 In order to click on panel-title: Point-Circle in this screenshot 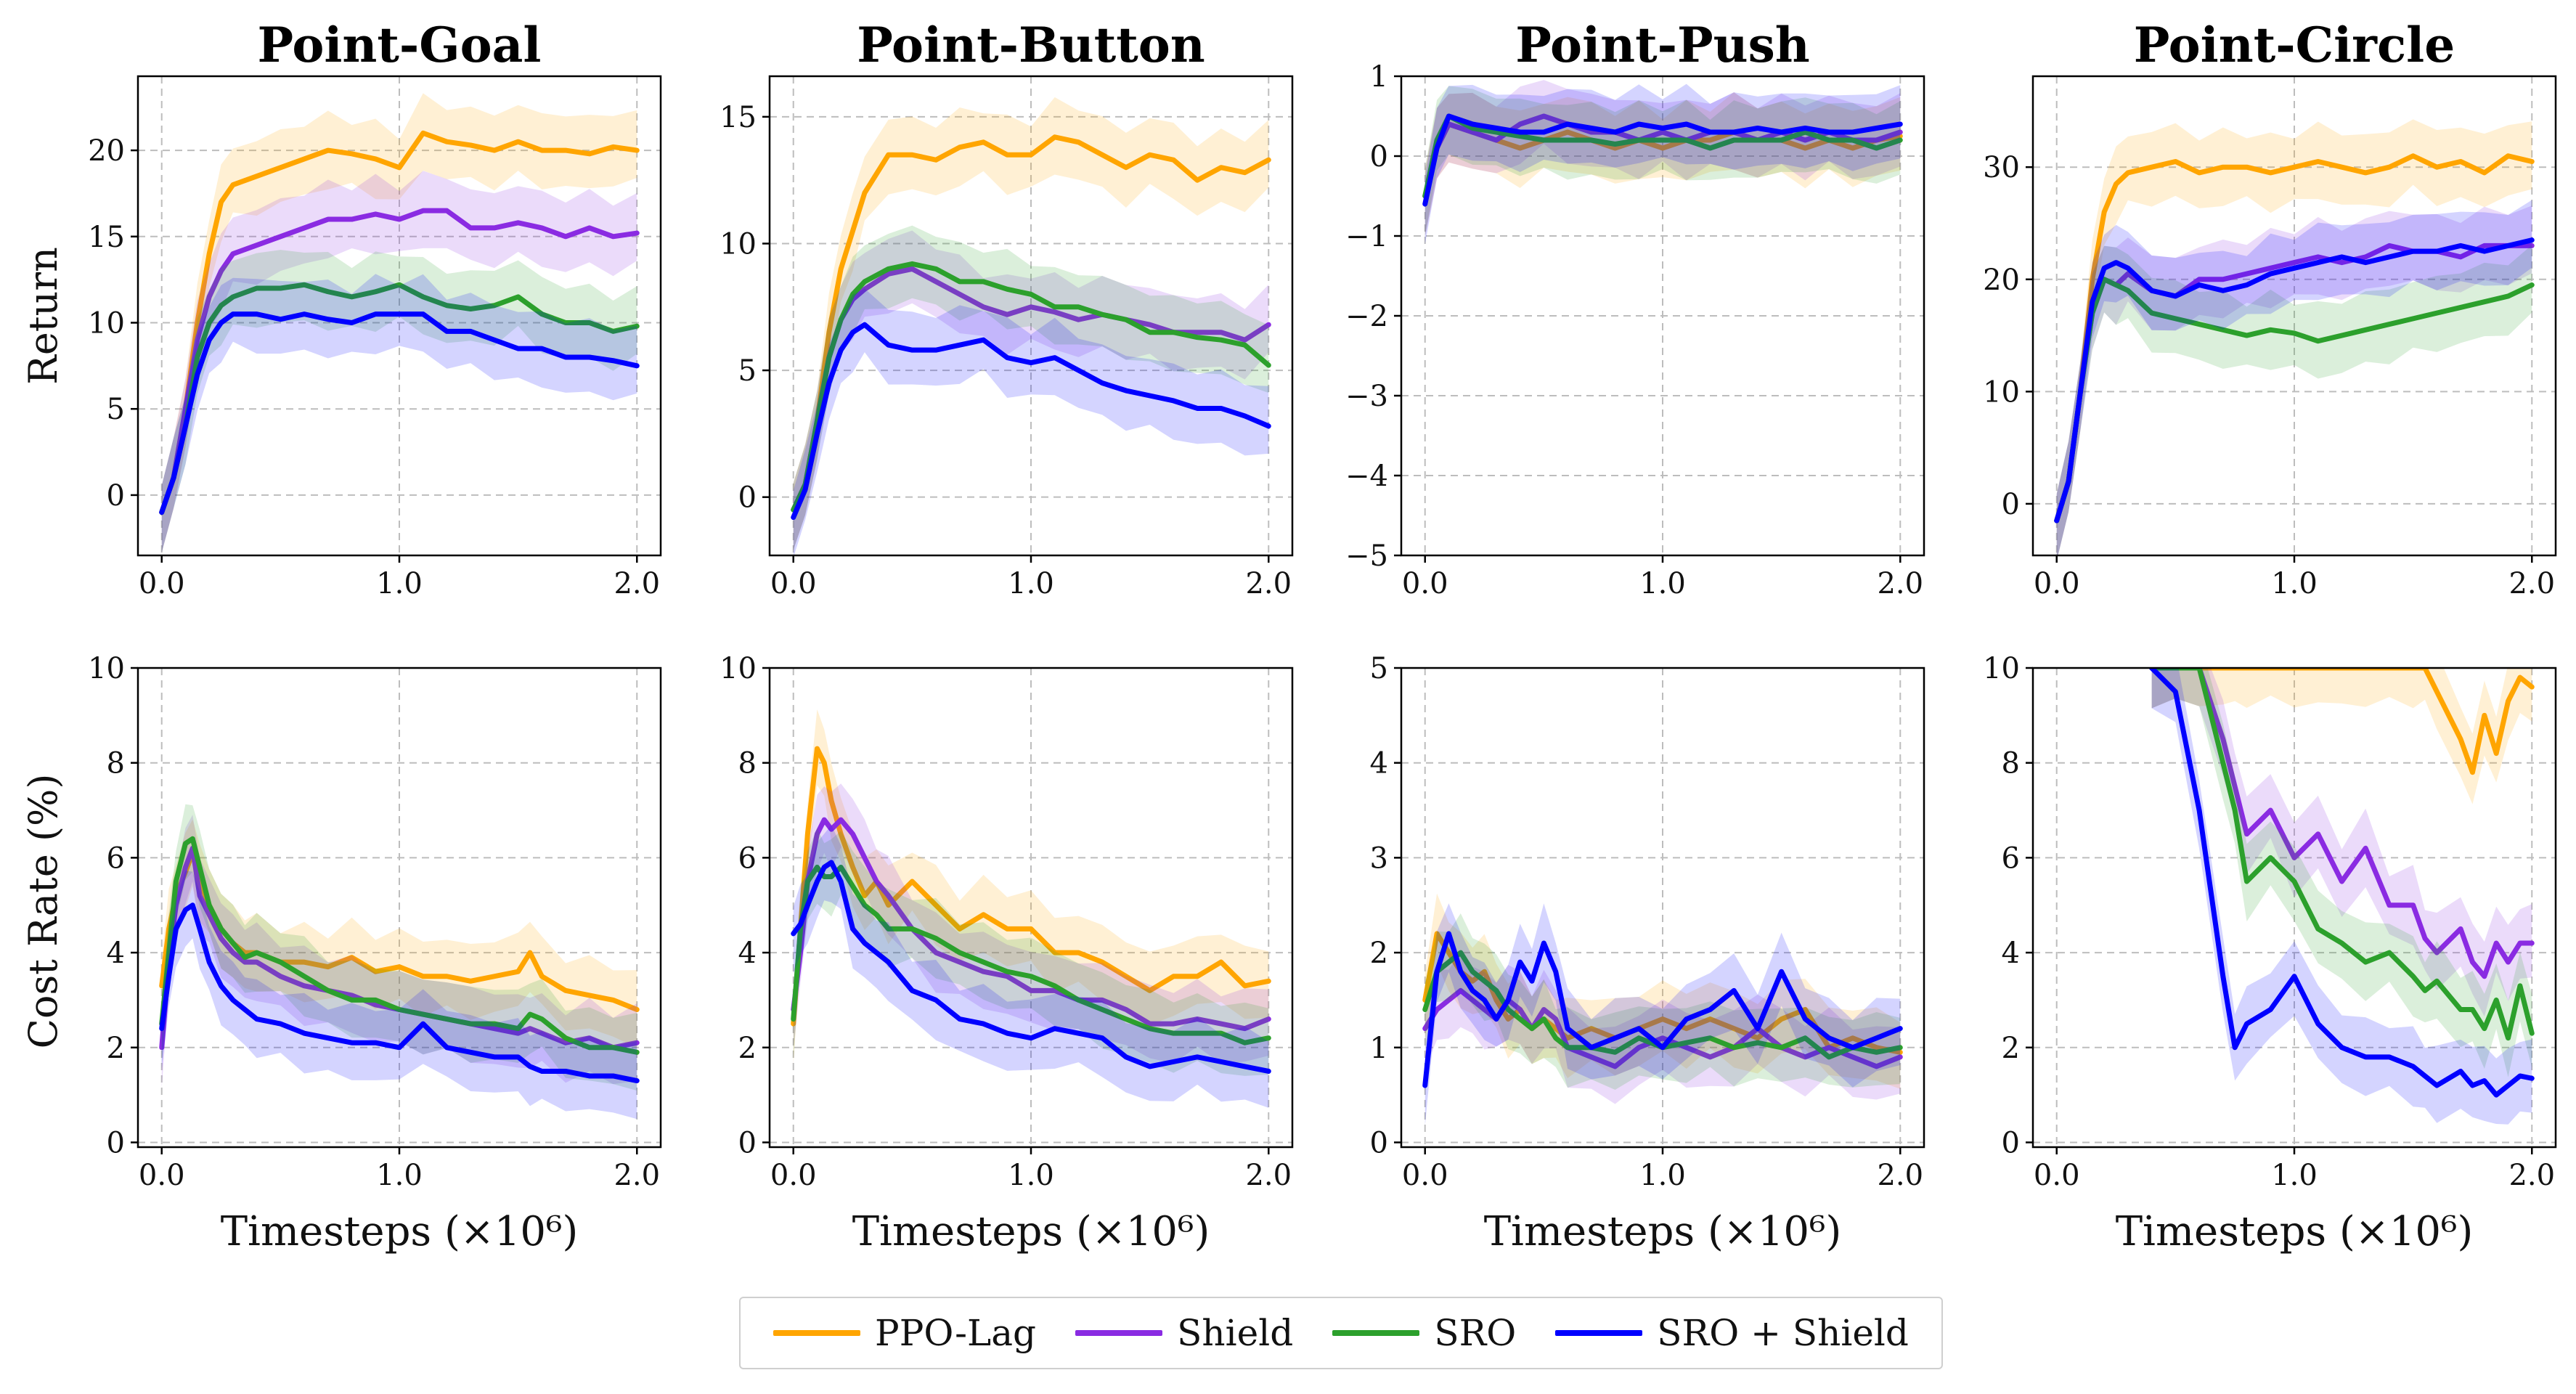, I will do `click(2294, 45)`.